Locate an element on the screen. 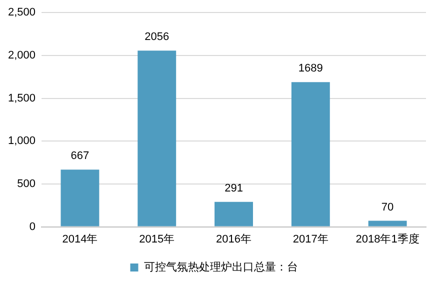  data-label: 2056 is located at coordinates (157, 37).